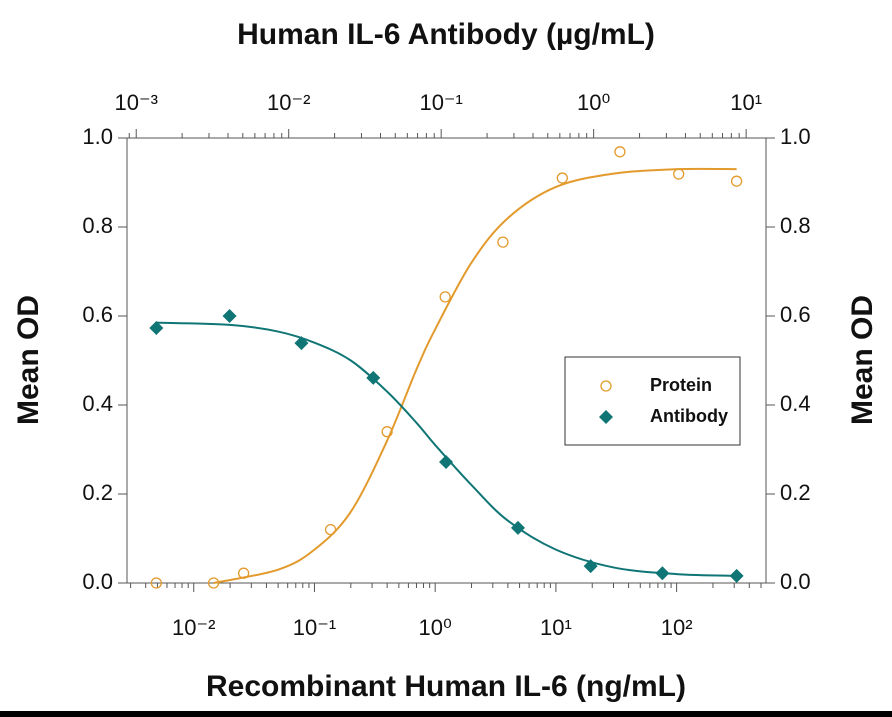  I want to click on y-tick-label: 0.4, so click(97, 403).